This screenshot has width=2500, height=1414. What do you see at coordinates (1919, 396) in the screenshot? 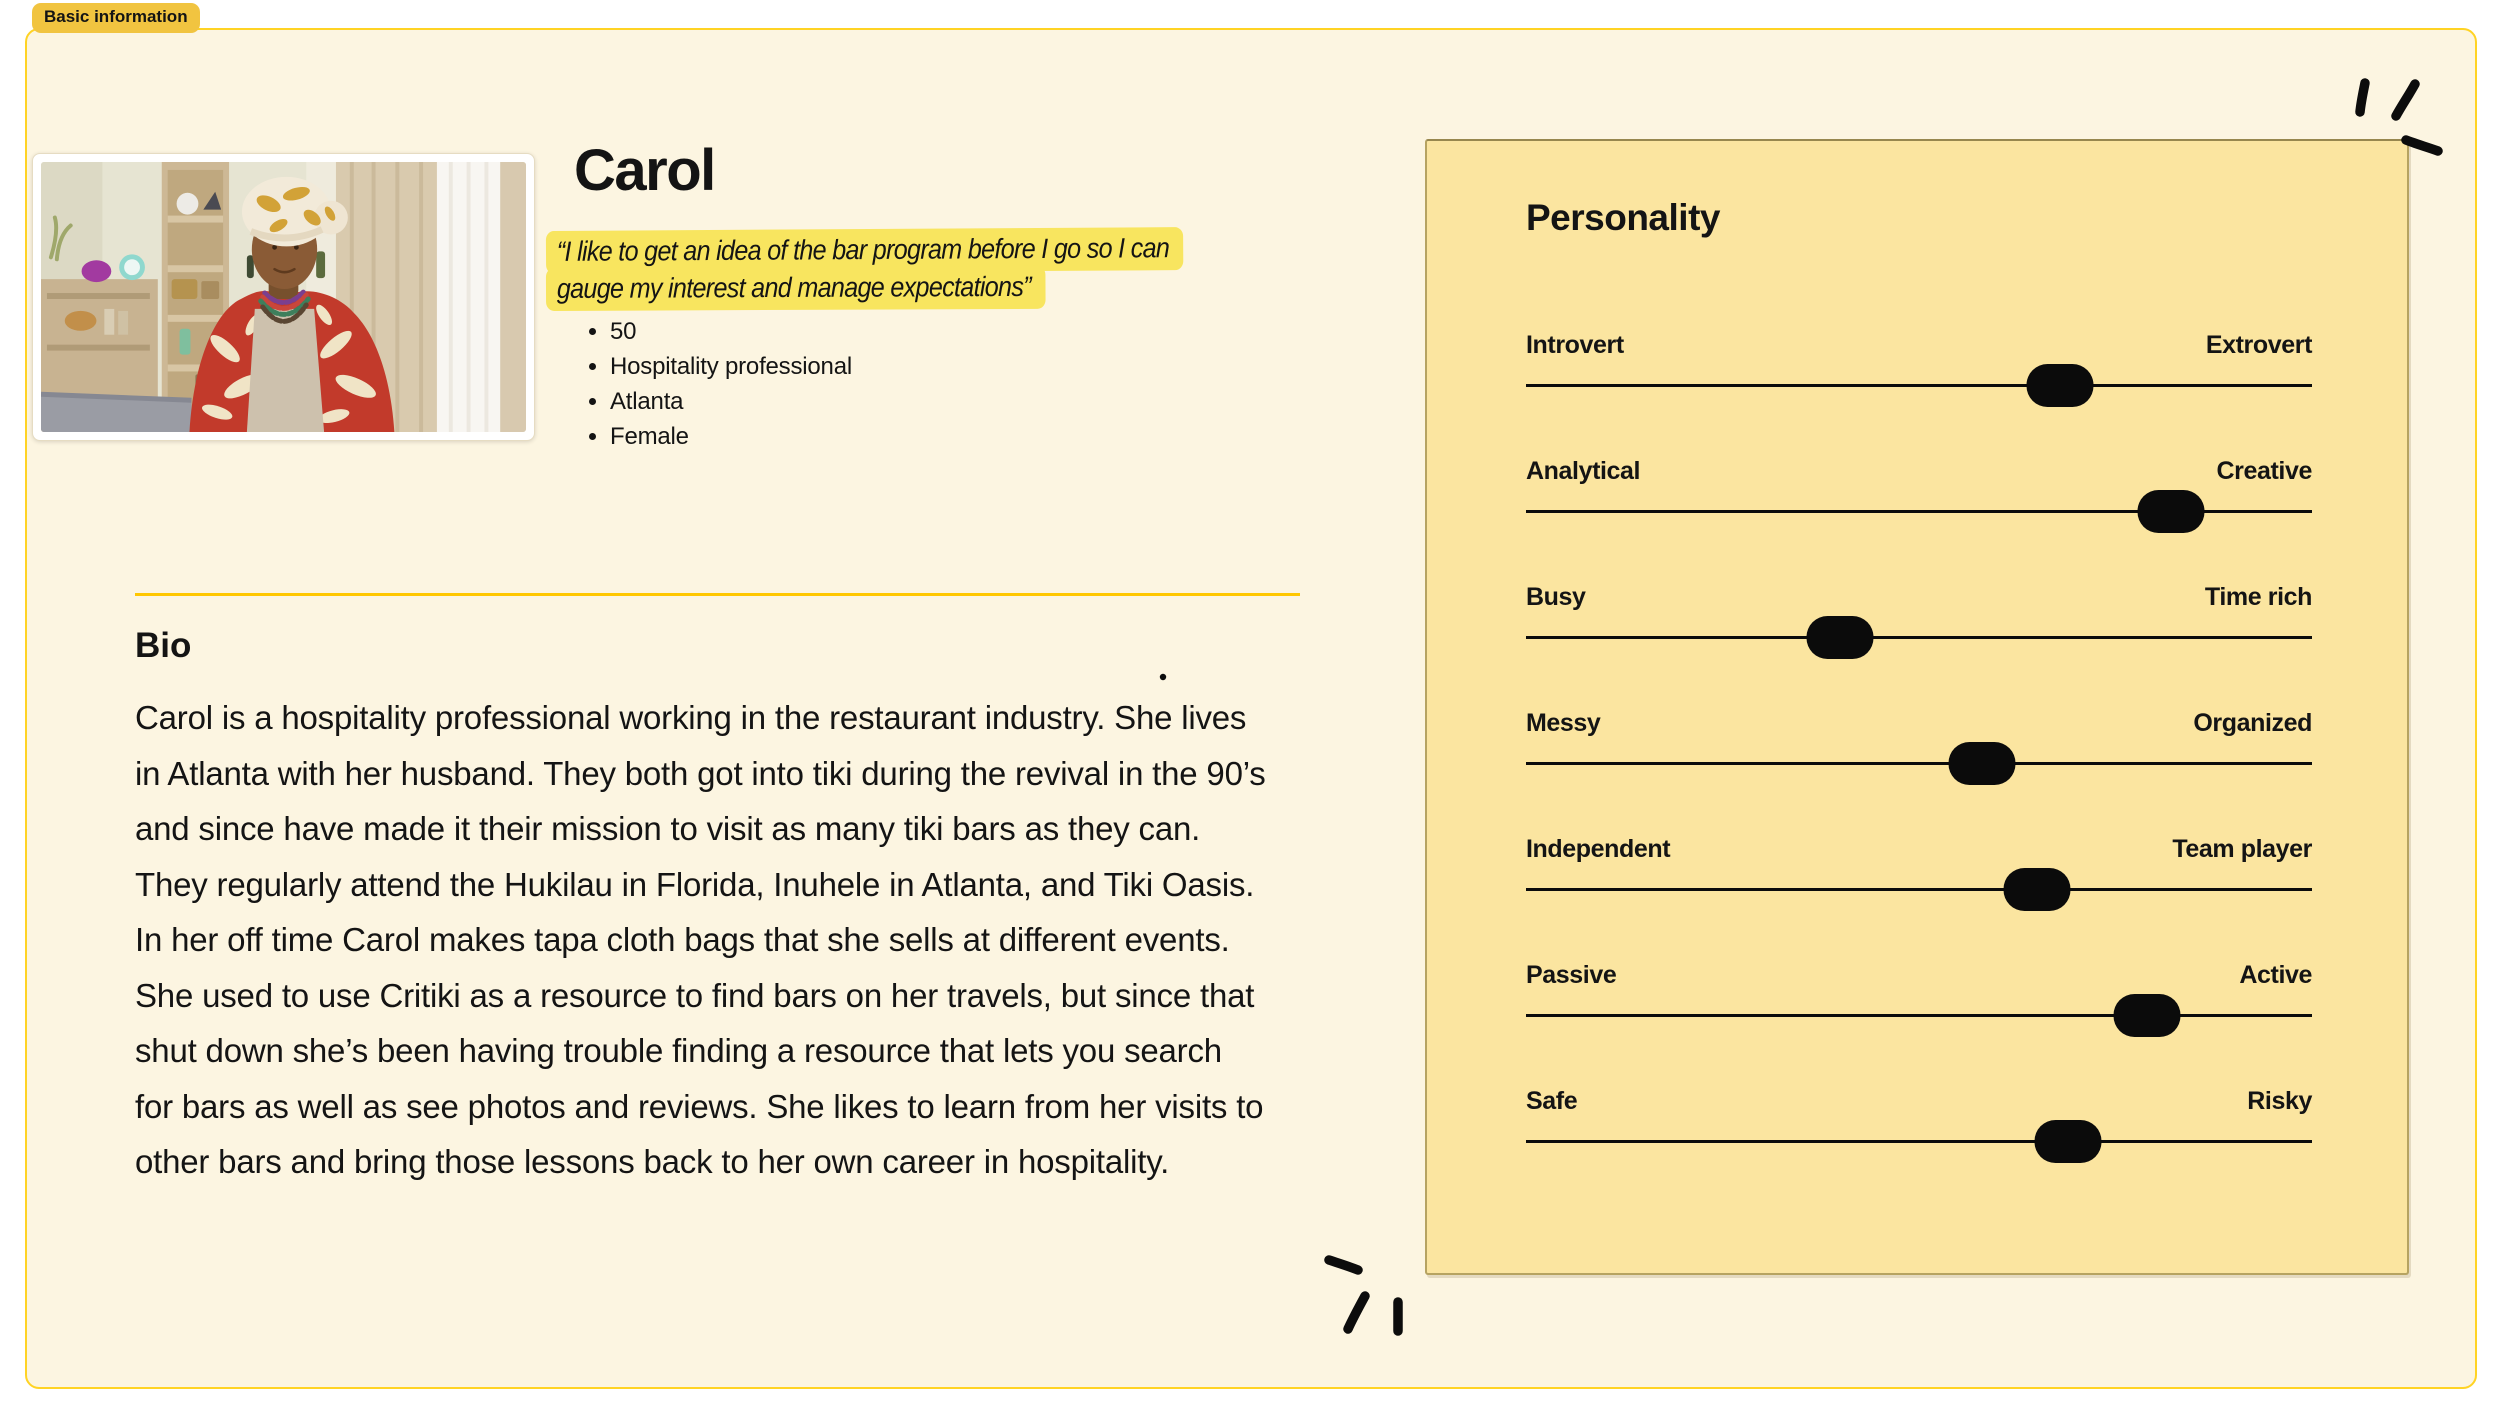
I see `personality-slider-row: Introvert Extrovert` at bounding box center [1919, 396].